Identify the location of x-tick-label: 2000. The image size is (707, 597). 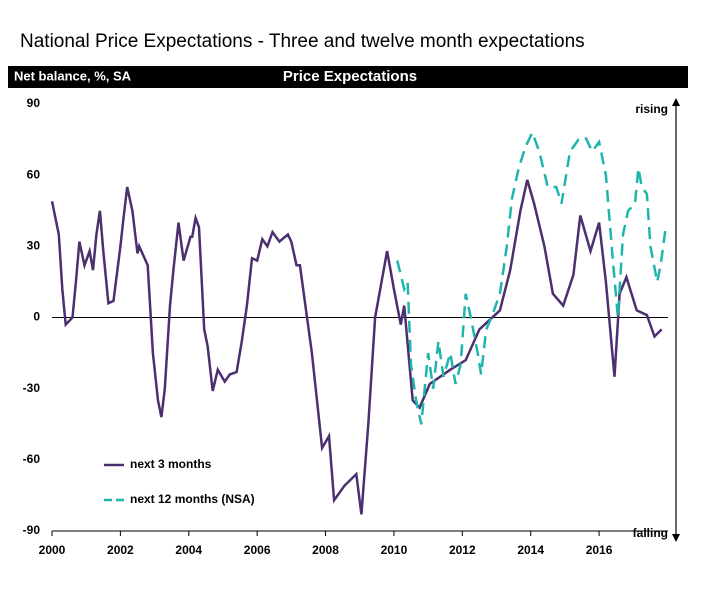
(52, 550).